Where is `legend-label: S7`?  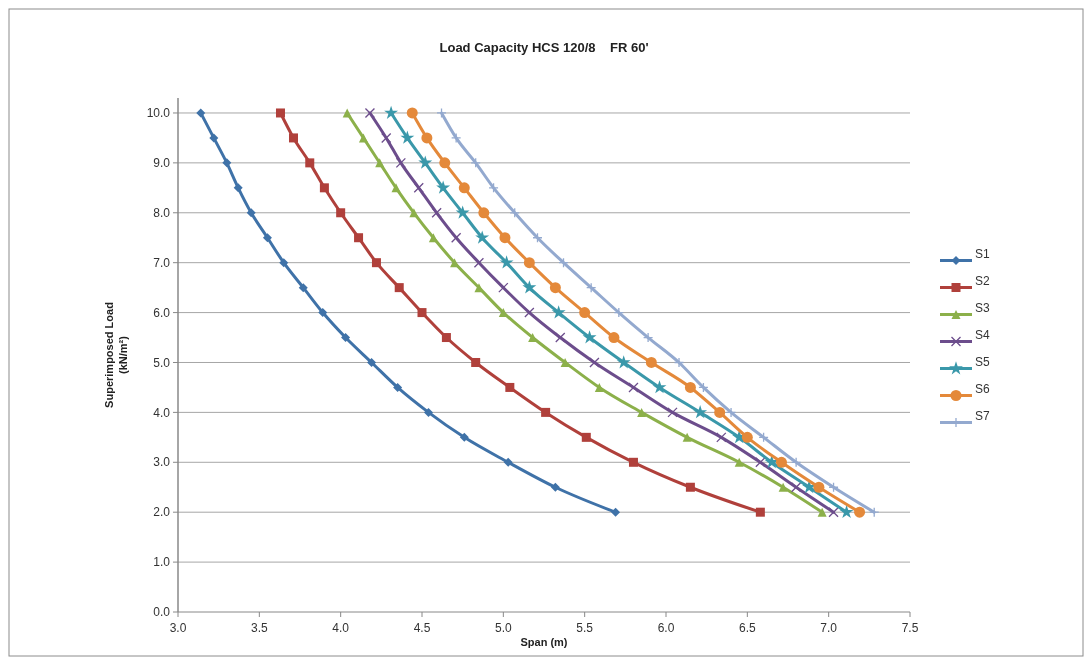 legend-label: S7 is located at coordinates (982, 415).